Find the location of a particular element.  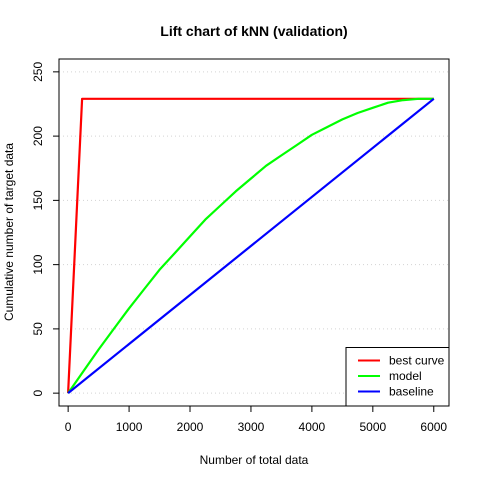

legend-label: best curve is located at coordinates (417, 361).